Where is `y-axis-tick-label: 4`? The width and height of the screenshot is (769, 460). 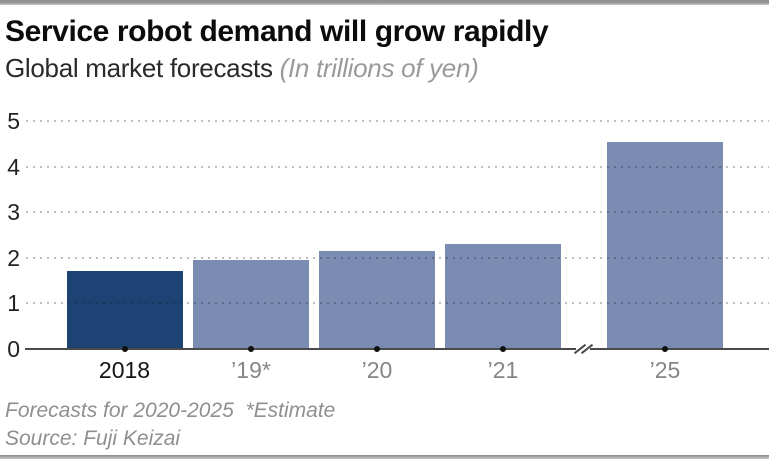
y-axis-tick-label: 4 is located at coordinates (13, 166).